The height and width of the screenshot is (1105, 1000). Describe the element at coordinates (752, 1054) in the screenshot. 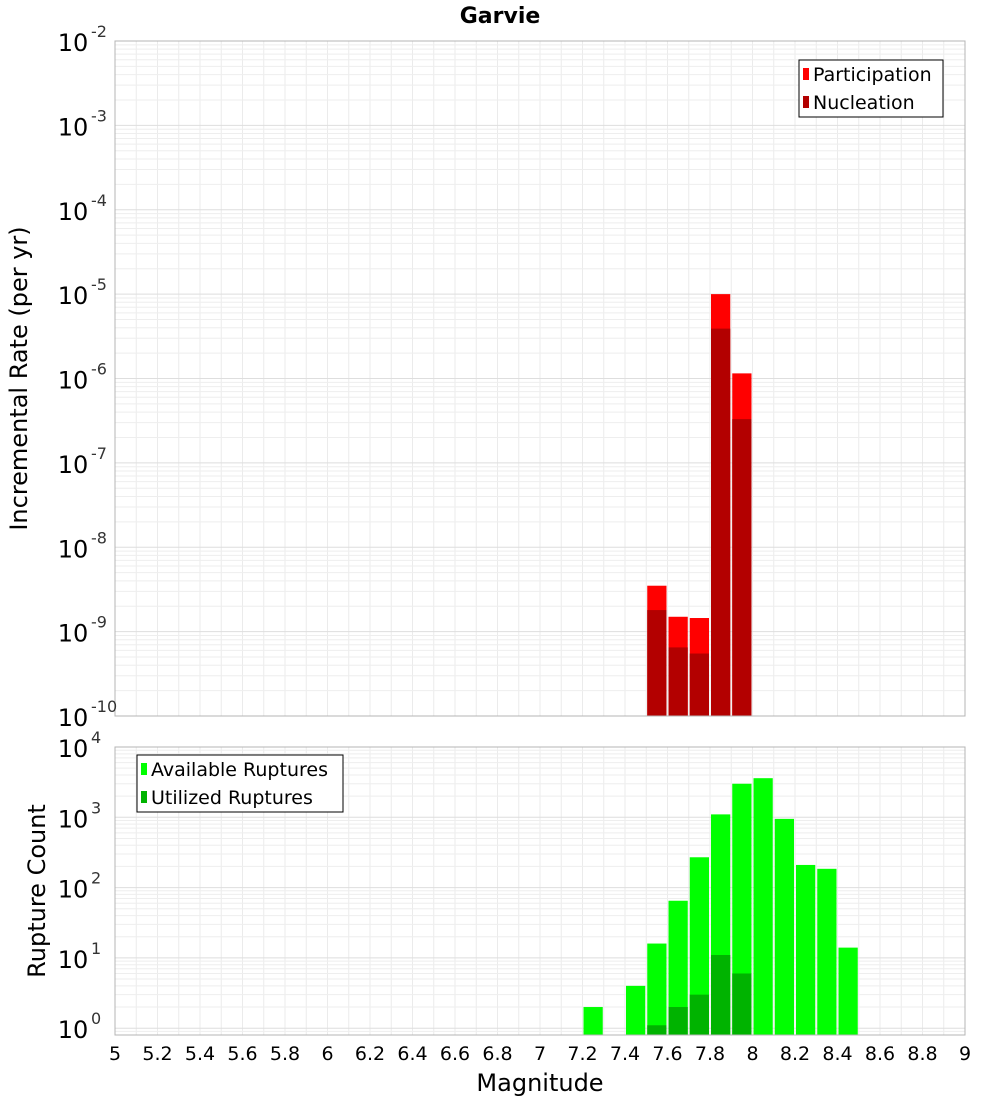

I see `x-tick-label: 8` at that location.